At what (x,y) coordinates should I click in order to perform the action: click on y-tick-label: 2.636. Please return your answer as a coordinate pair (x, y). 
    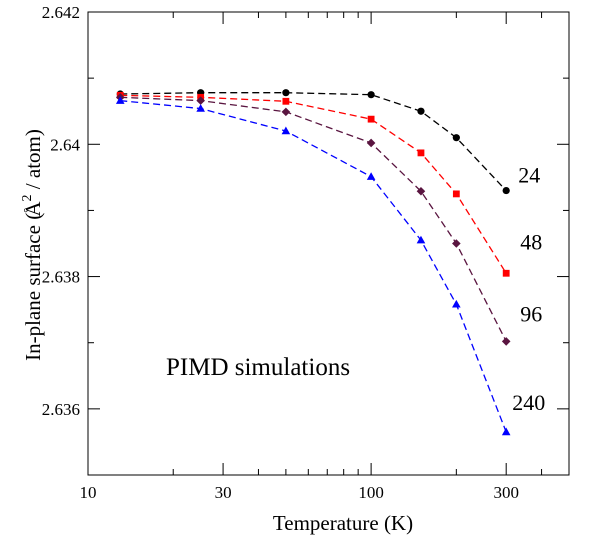
    Looking at the image, I should click on (61, 409).